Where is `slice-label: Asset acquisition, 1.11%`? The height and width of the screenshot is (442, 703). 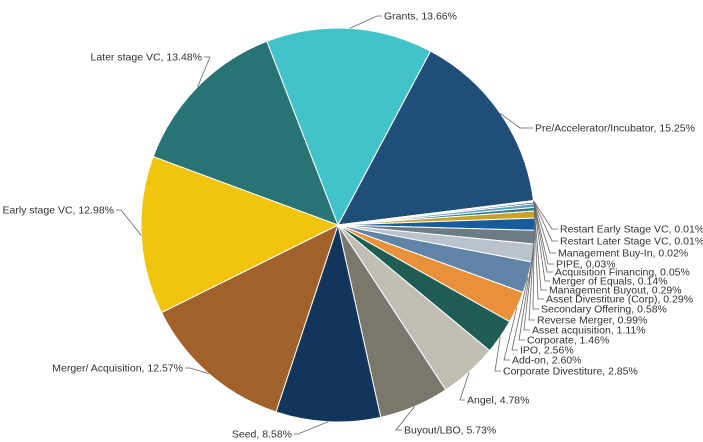
slice-label: Asset acquisition, 1.11% is located at coordinates (589, 331).